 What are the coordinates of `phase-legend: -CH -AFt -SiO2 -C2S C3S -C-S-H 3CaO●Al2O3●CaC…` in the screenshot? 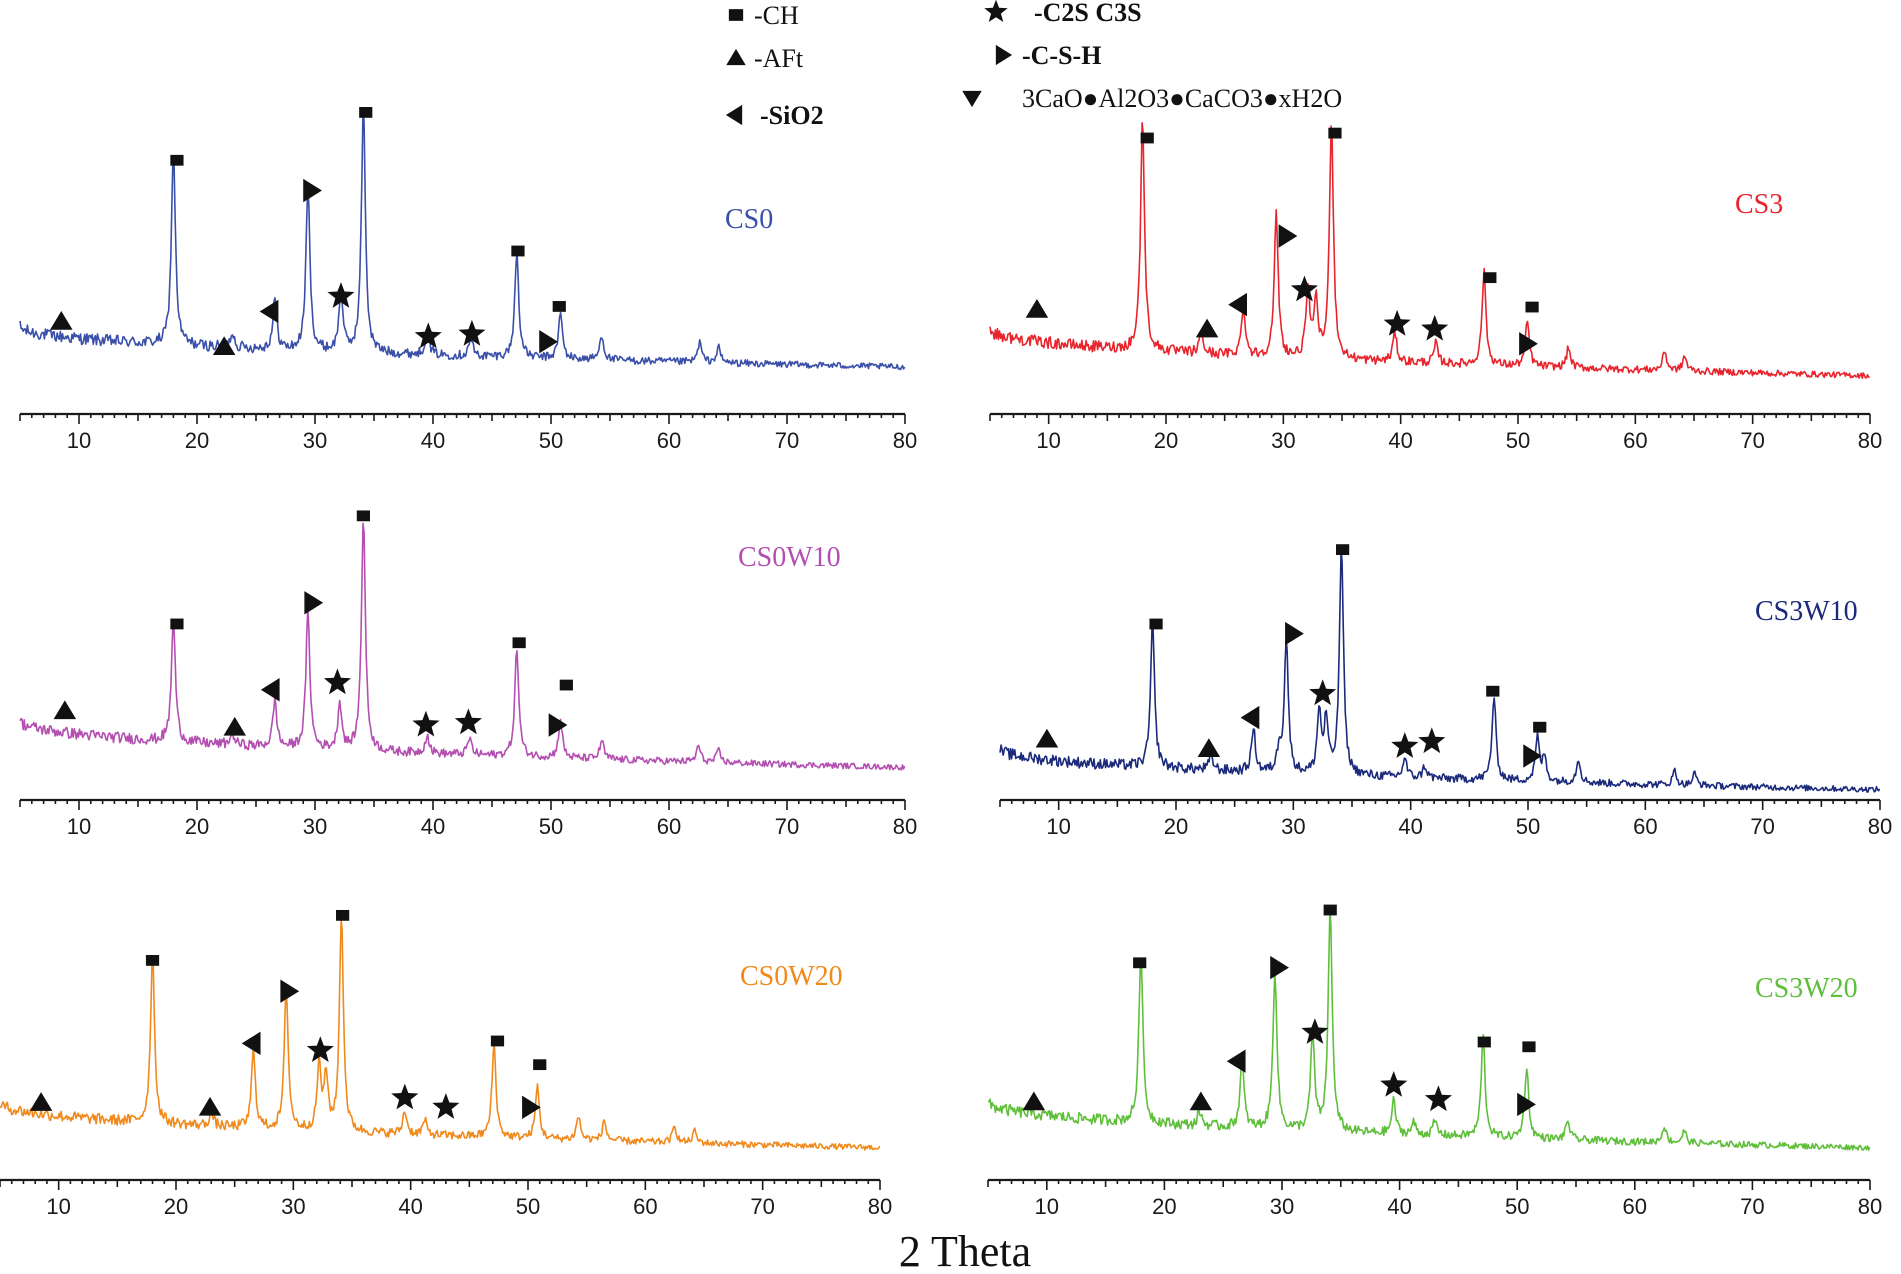 It's located at (1033, 65).